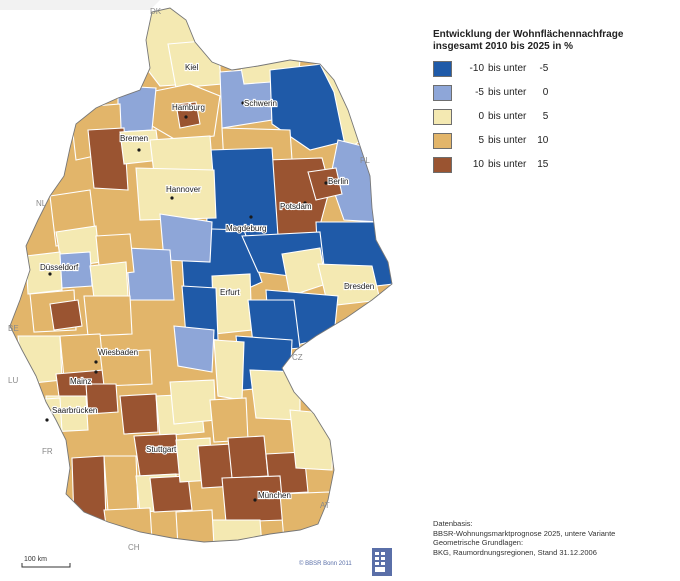  I want to click on legend-label: 5 bis unter 10, so click(513, 140).